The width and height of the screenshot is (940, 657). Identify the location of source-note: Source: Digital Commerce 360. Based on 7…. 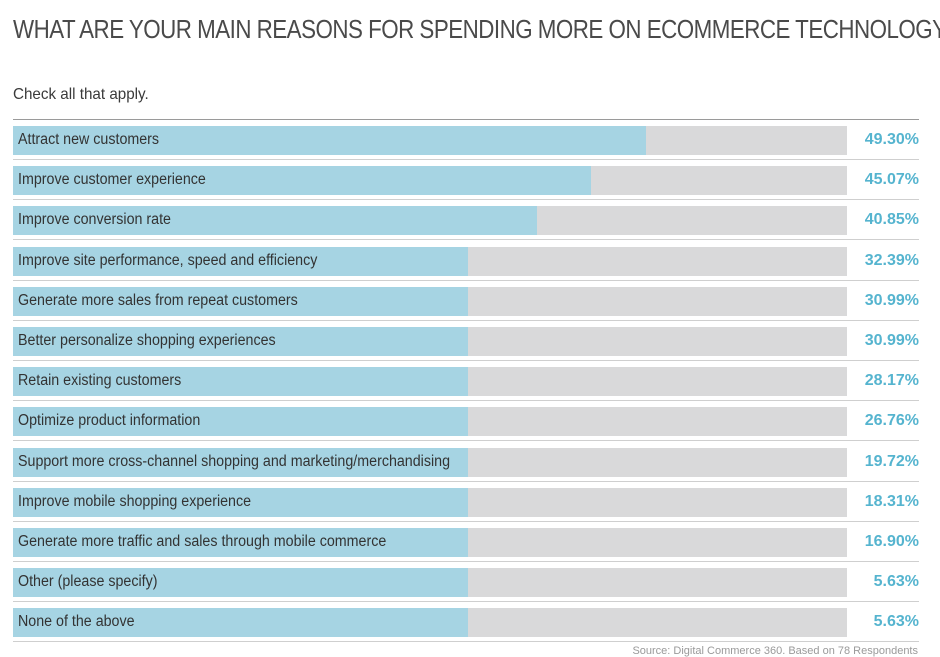
(775, 651).